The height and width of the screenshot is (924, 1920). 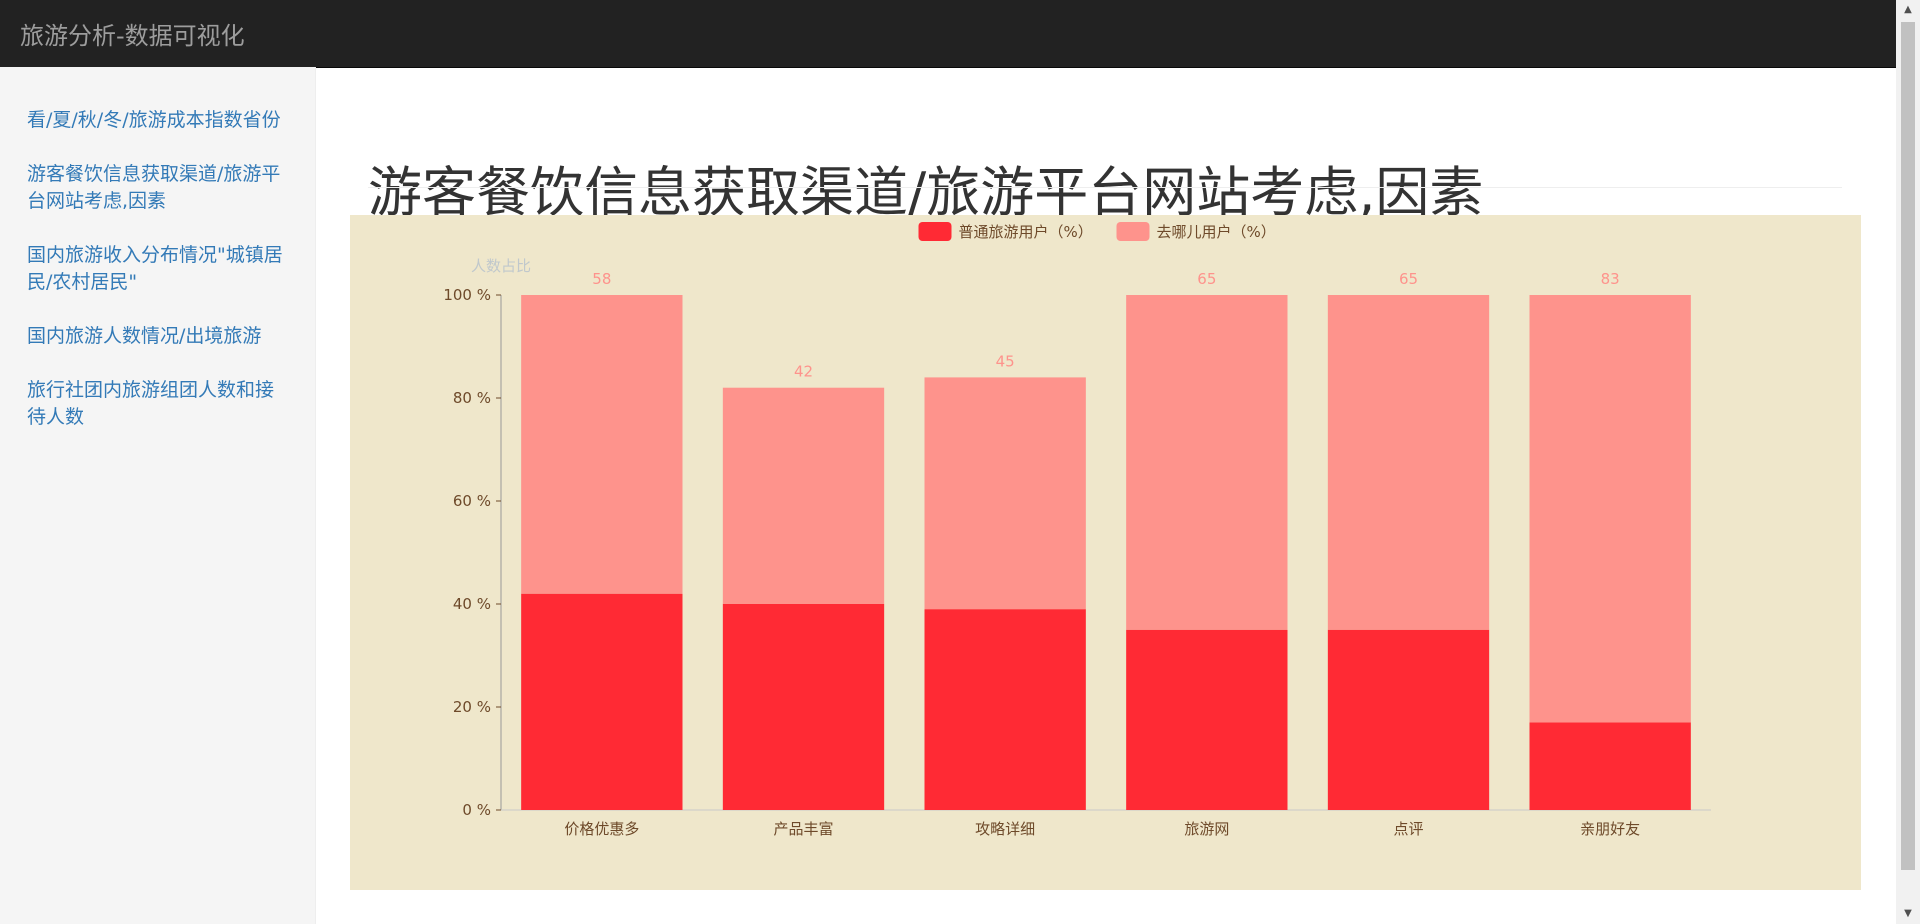 I want to click on vertical-scrollbar: ▲ ▼, so click(x=1908, y=462).